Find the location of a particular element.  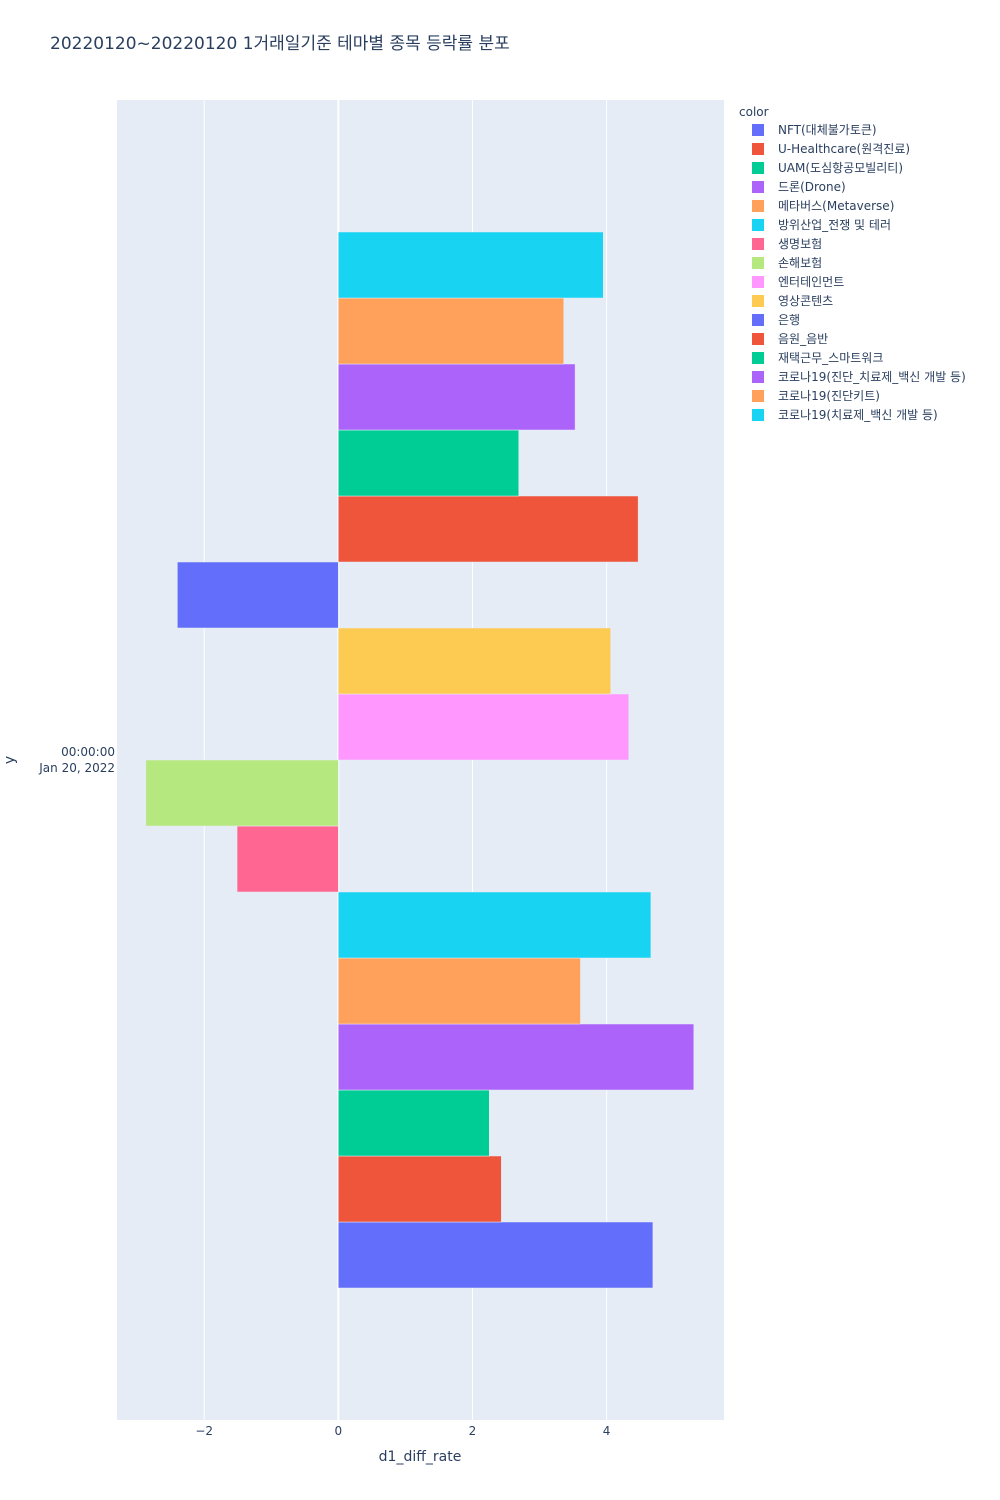

legend-item-label: 드론(Drone) is located at coordinates (812, 187).